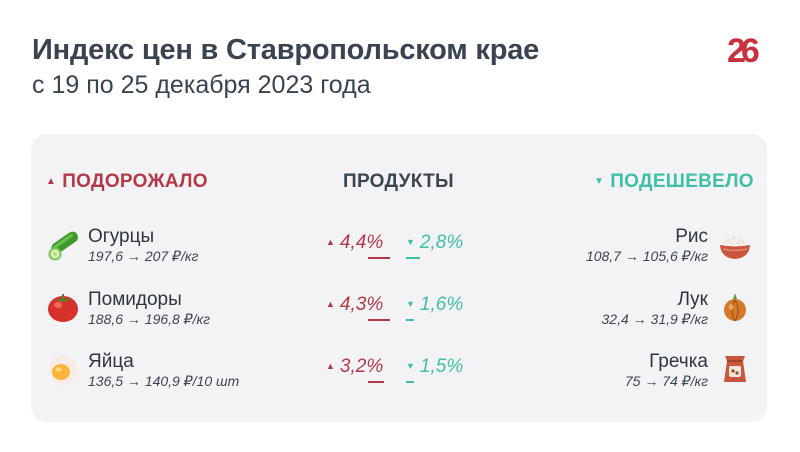 The width and height of the screenshot is (800, 452). Describe the element at coordinates (361, 242) in the screenshot. I see `change-up-1-value: 4,4%` at that location.